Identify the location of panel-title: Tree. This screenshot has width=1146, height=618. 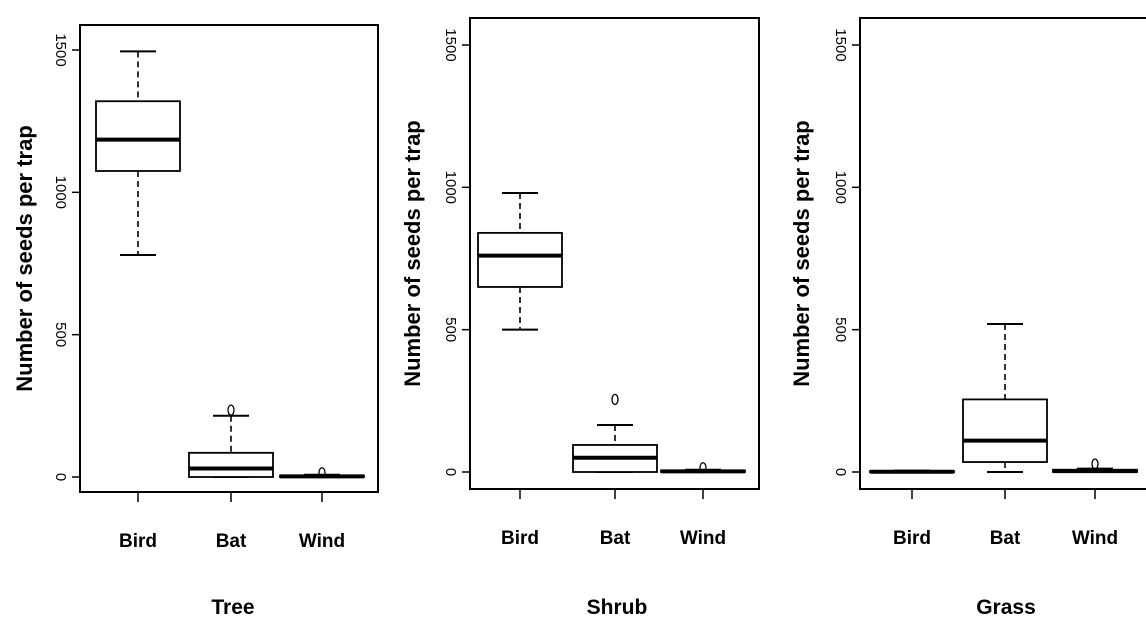
(232, 607).